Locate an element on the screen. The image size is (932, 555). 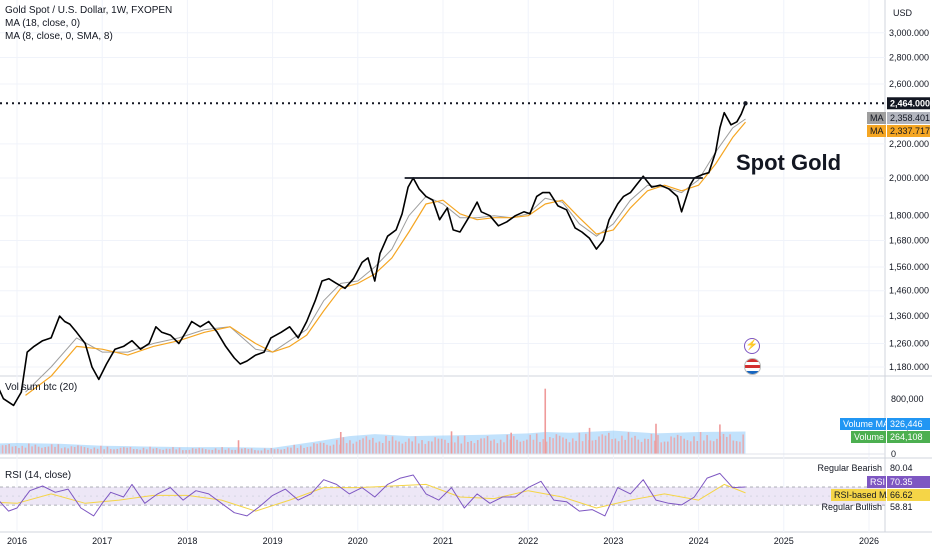
symbol-title: Gold Spot / U.S. Dollar, 1W, FXOPEN is located at coordinates (88, 11).